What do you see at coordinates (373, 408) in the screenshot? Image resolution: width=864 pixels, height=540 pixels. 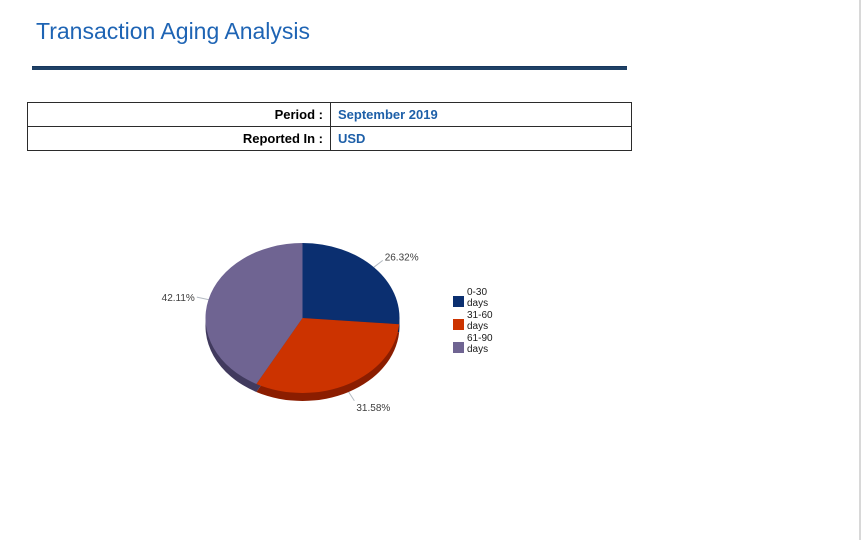 I see `pie-percent-label: 31.58%` at bounding box center [373, 408].